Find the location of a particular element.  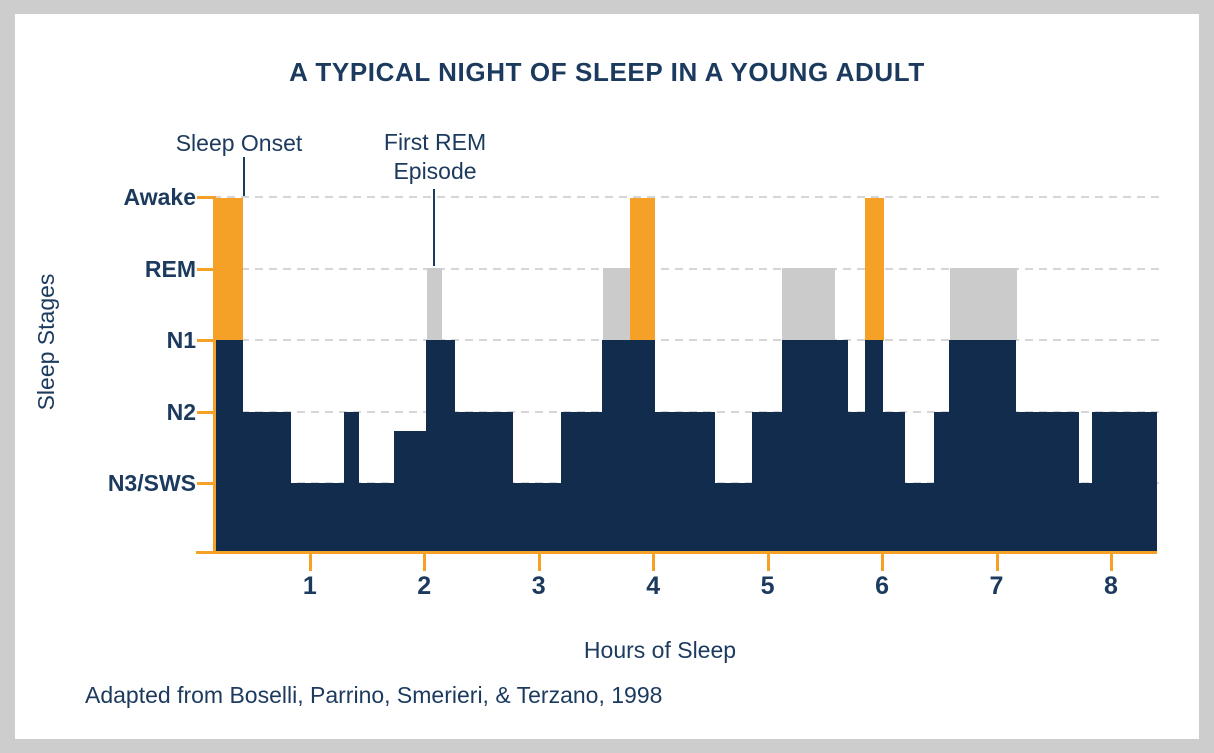

hour-label-4: 4 is located at coordinates (653, 586).